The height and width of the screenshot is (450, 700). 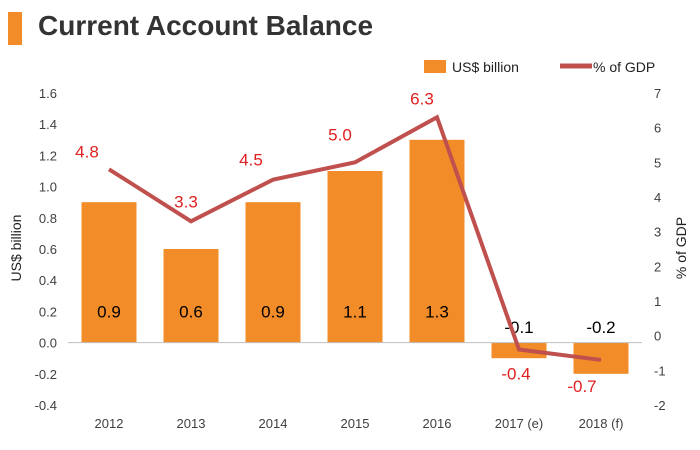 What do you see at coordinates (519, 423) in the screenshot?
I see `x-tick-label: 2017 (e)` at bounding box center [519, 423].